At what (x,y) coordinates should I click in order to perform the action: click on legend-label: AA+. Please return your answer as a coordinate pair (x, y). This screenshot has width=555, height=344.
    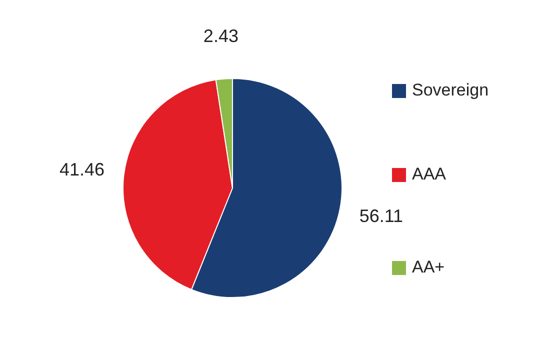
    Looking at the image, I should click on (428, 267).